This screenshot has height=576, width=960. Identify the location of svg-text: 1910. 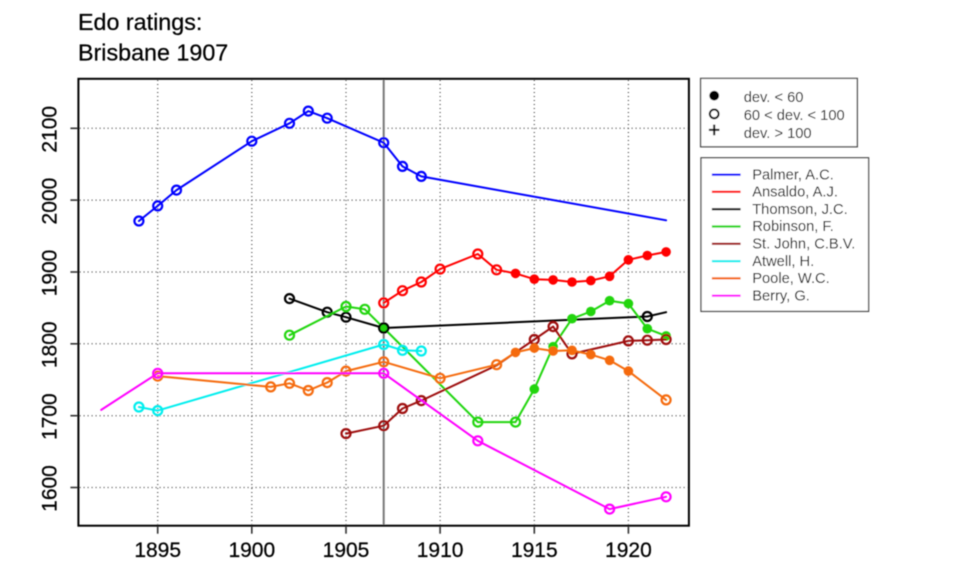
(440, 550).